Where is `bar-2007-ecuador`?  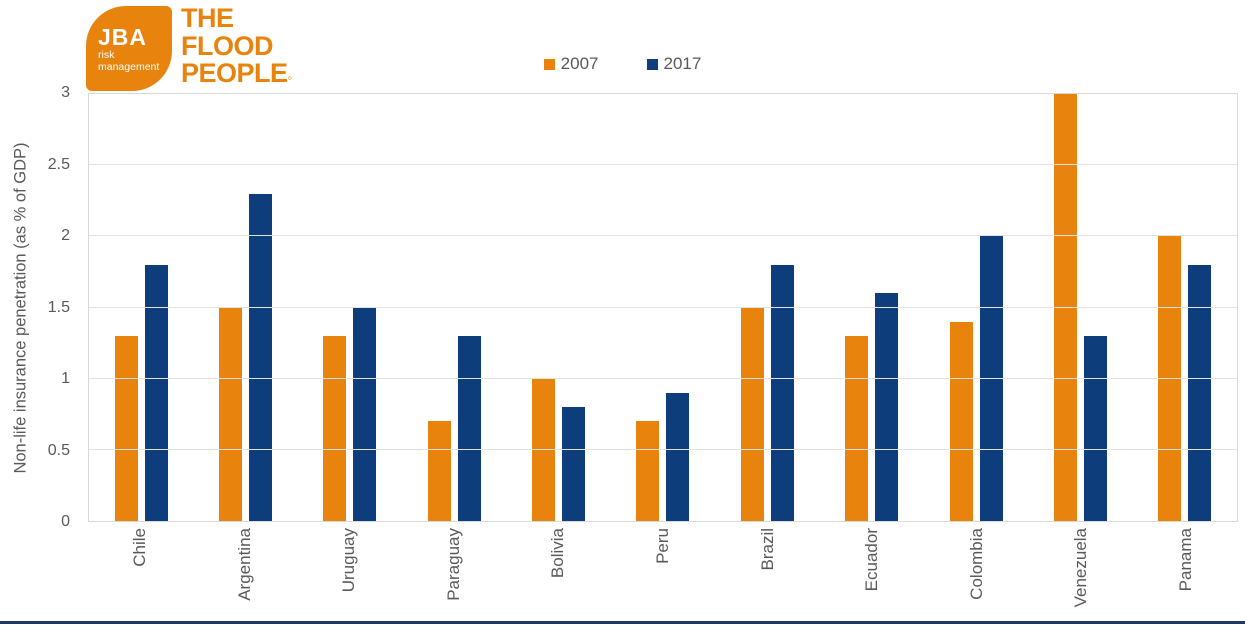
bar-2007-ecuador is located at coordinates (857, 428).